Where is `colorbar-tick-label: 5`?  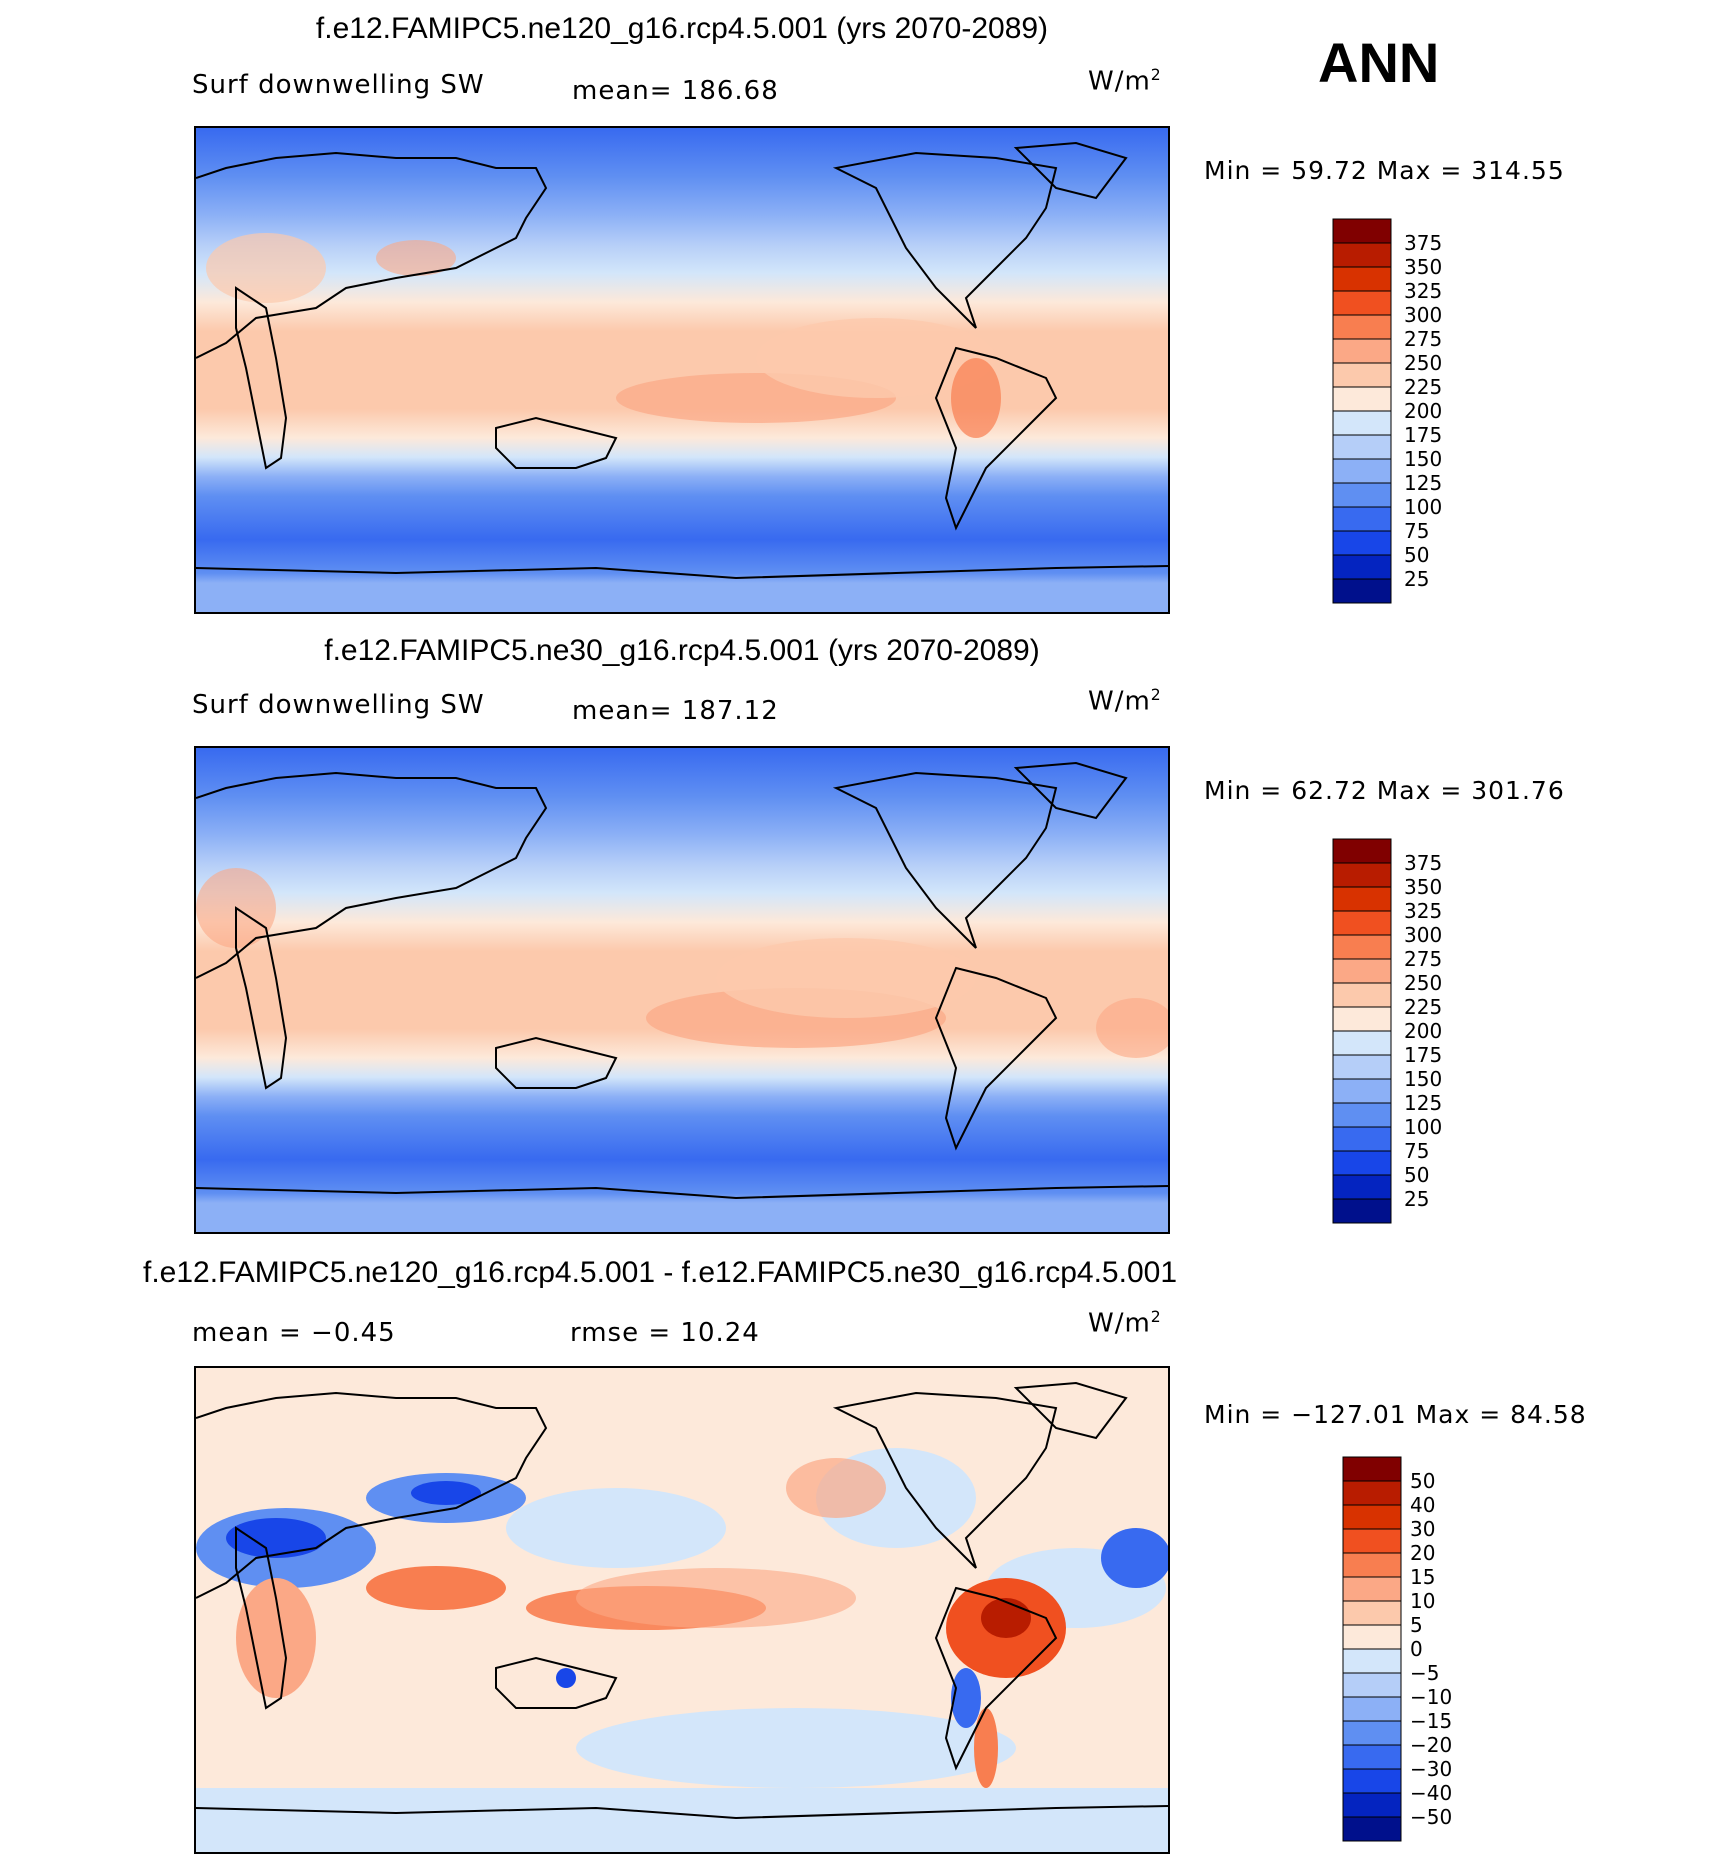 colorbar-tick-label: 5 is located at coordinates (1416, 1625).